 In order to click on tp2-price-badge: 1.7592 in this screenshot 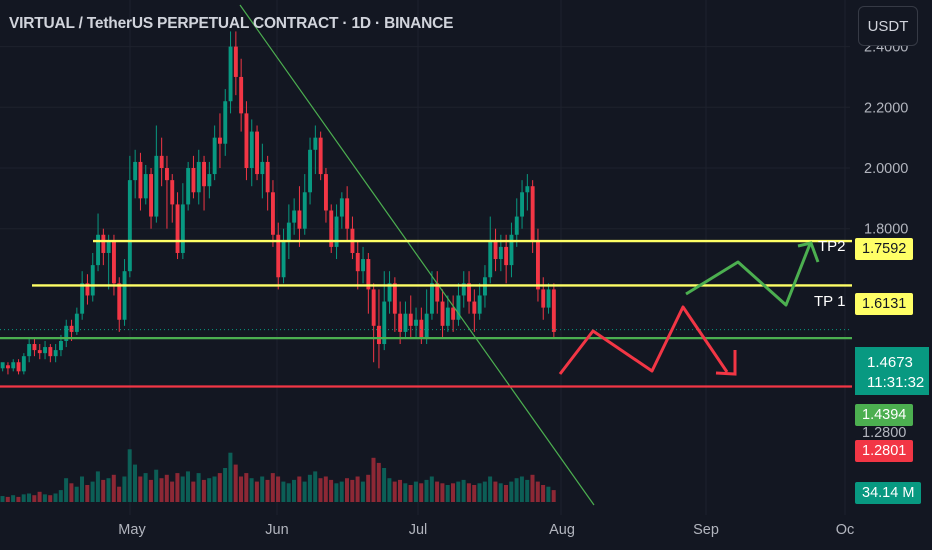, I will do `click(884, 249)`.